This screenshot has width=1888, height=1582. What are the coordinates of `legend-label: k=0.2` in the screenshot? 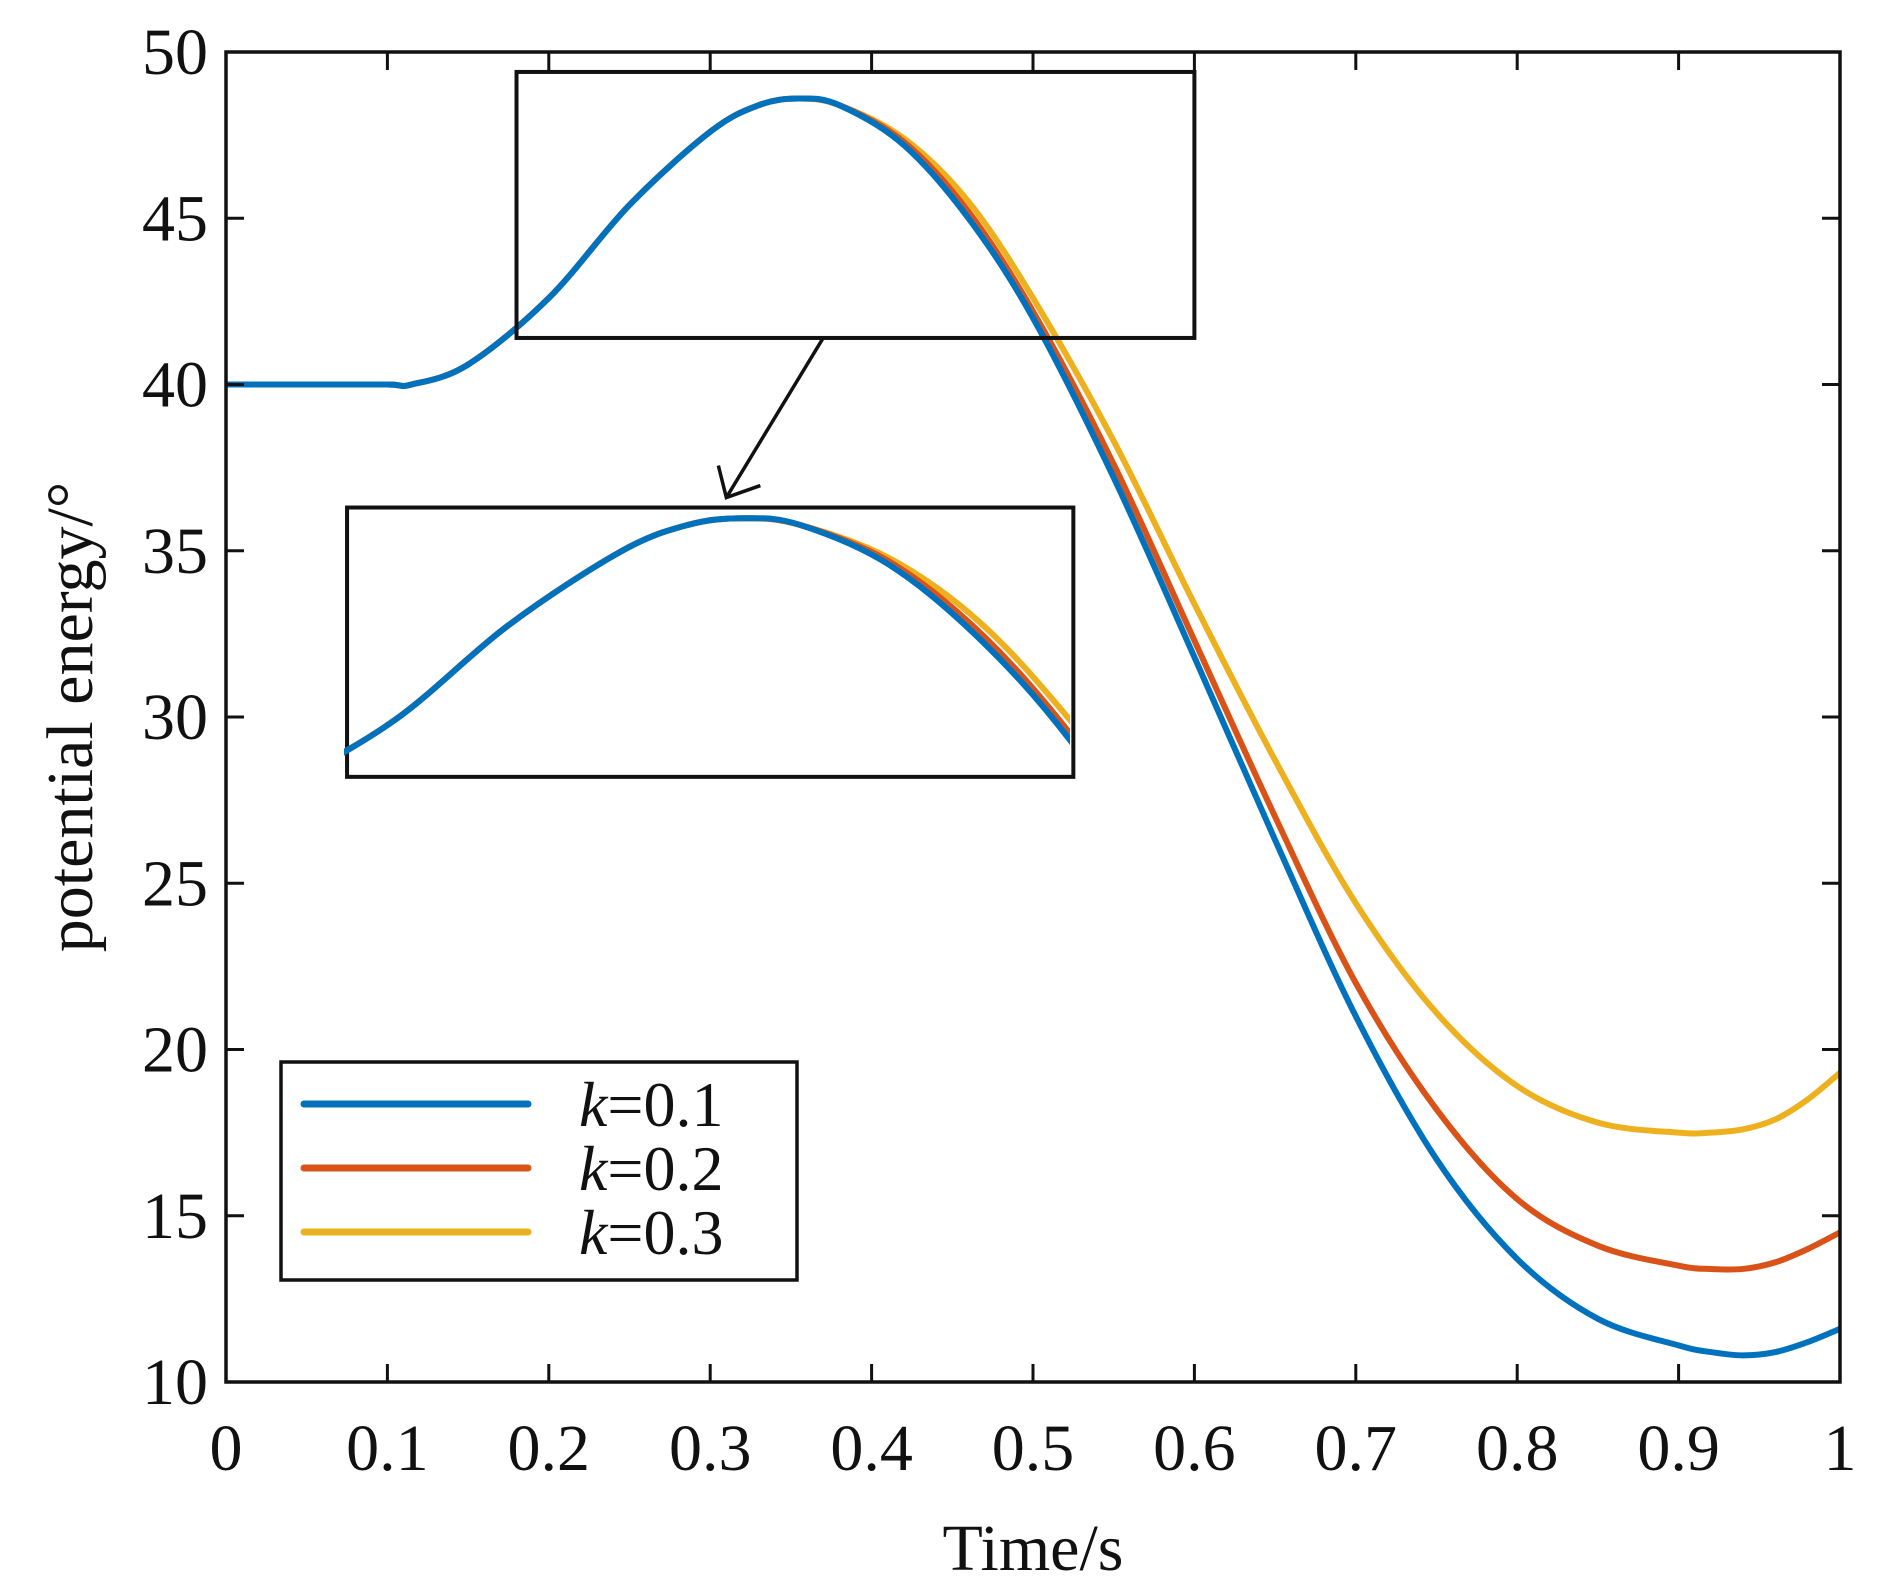 It's located at (651, 1168).